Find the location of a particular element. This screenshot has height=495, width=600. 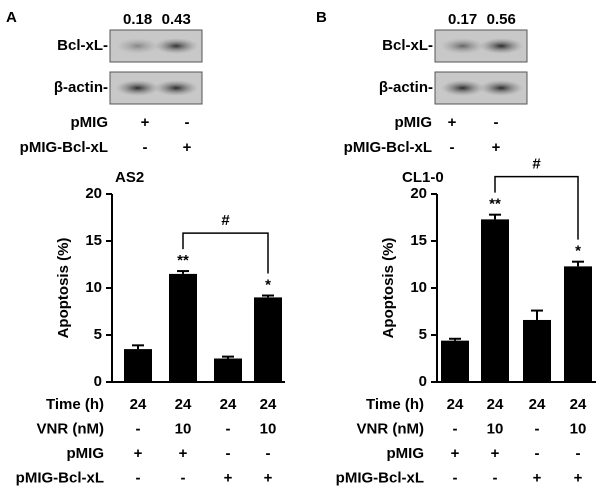

quant-label: 0.18 is located at coordinates (137, 19).